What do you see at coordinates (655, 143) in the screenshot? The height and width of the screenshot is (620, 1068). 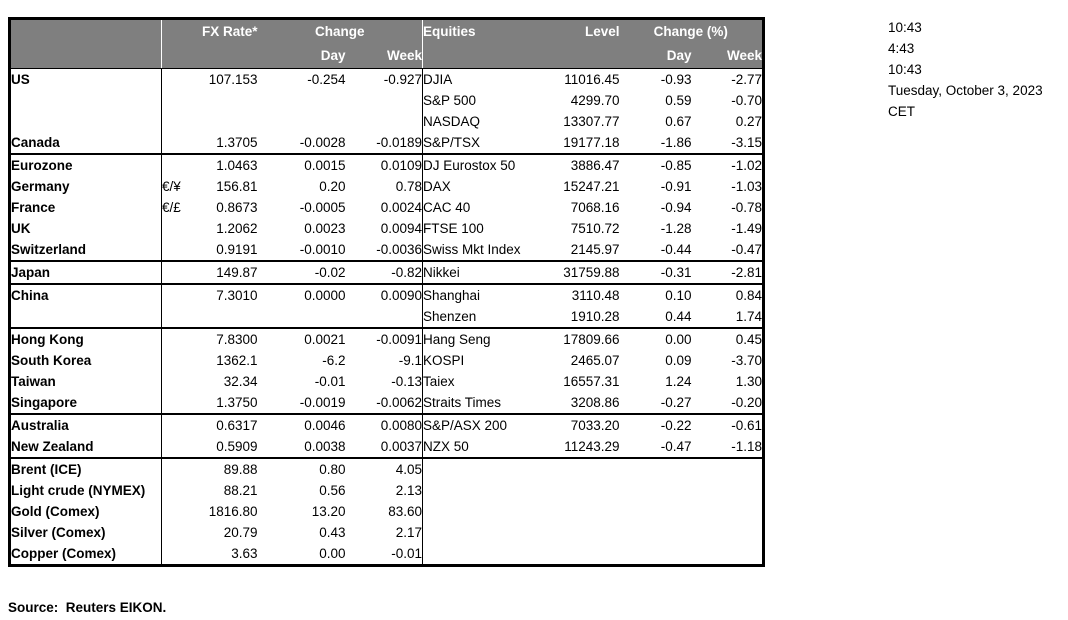 I see `equity-change-day: -1.86` at bounding box center [655, 143].